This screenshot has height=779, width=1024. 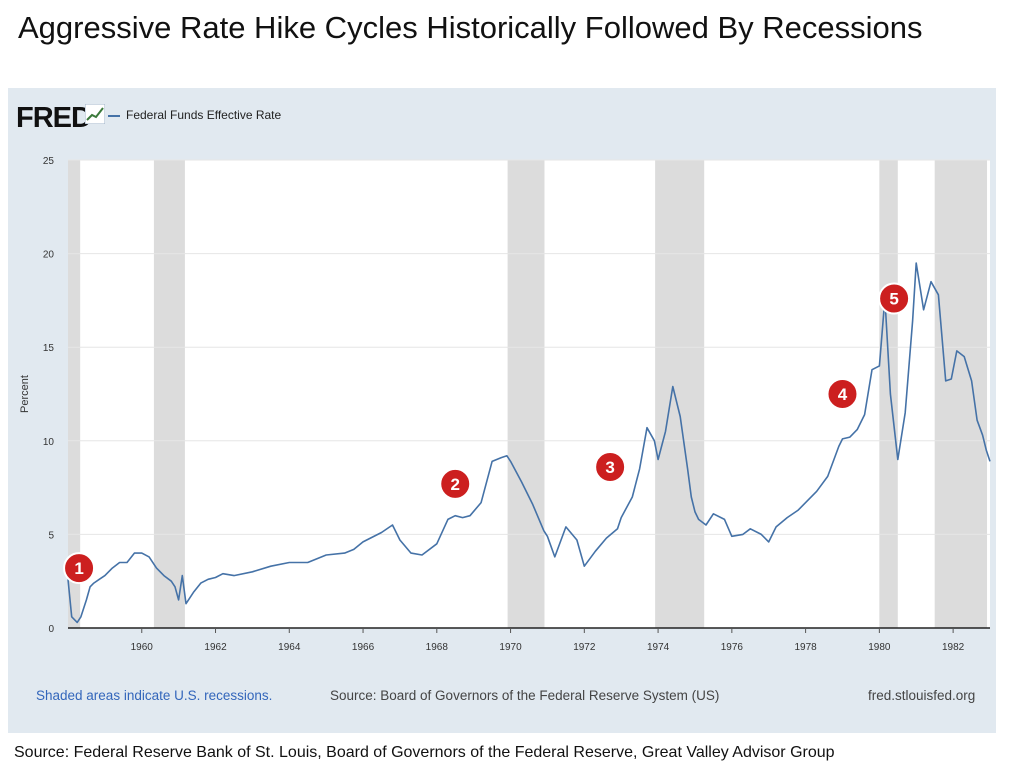 What do you see at coordinates (953, 647) in the screenshot?
I see `x-tick-label: 1982` at bounding box center [953, 647].